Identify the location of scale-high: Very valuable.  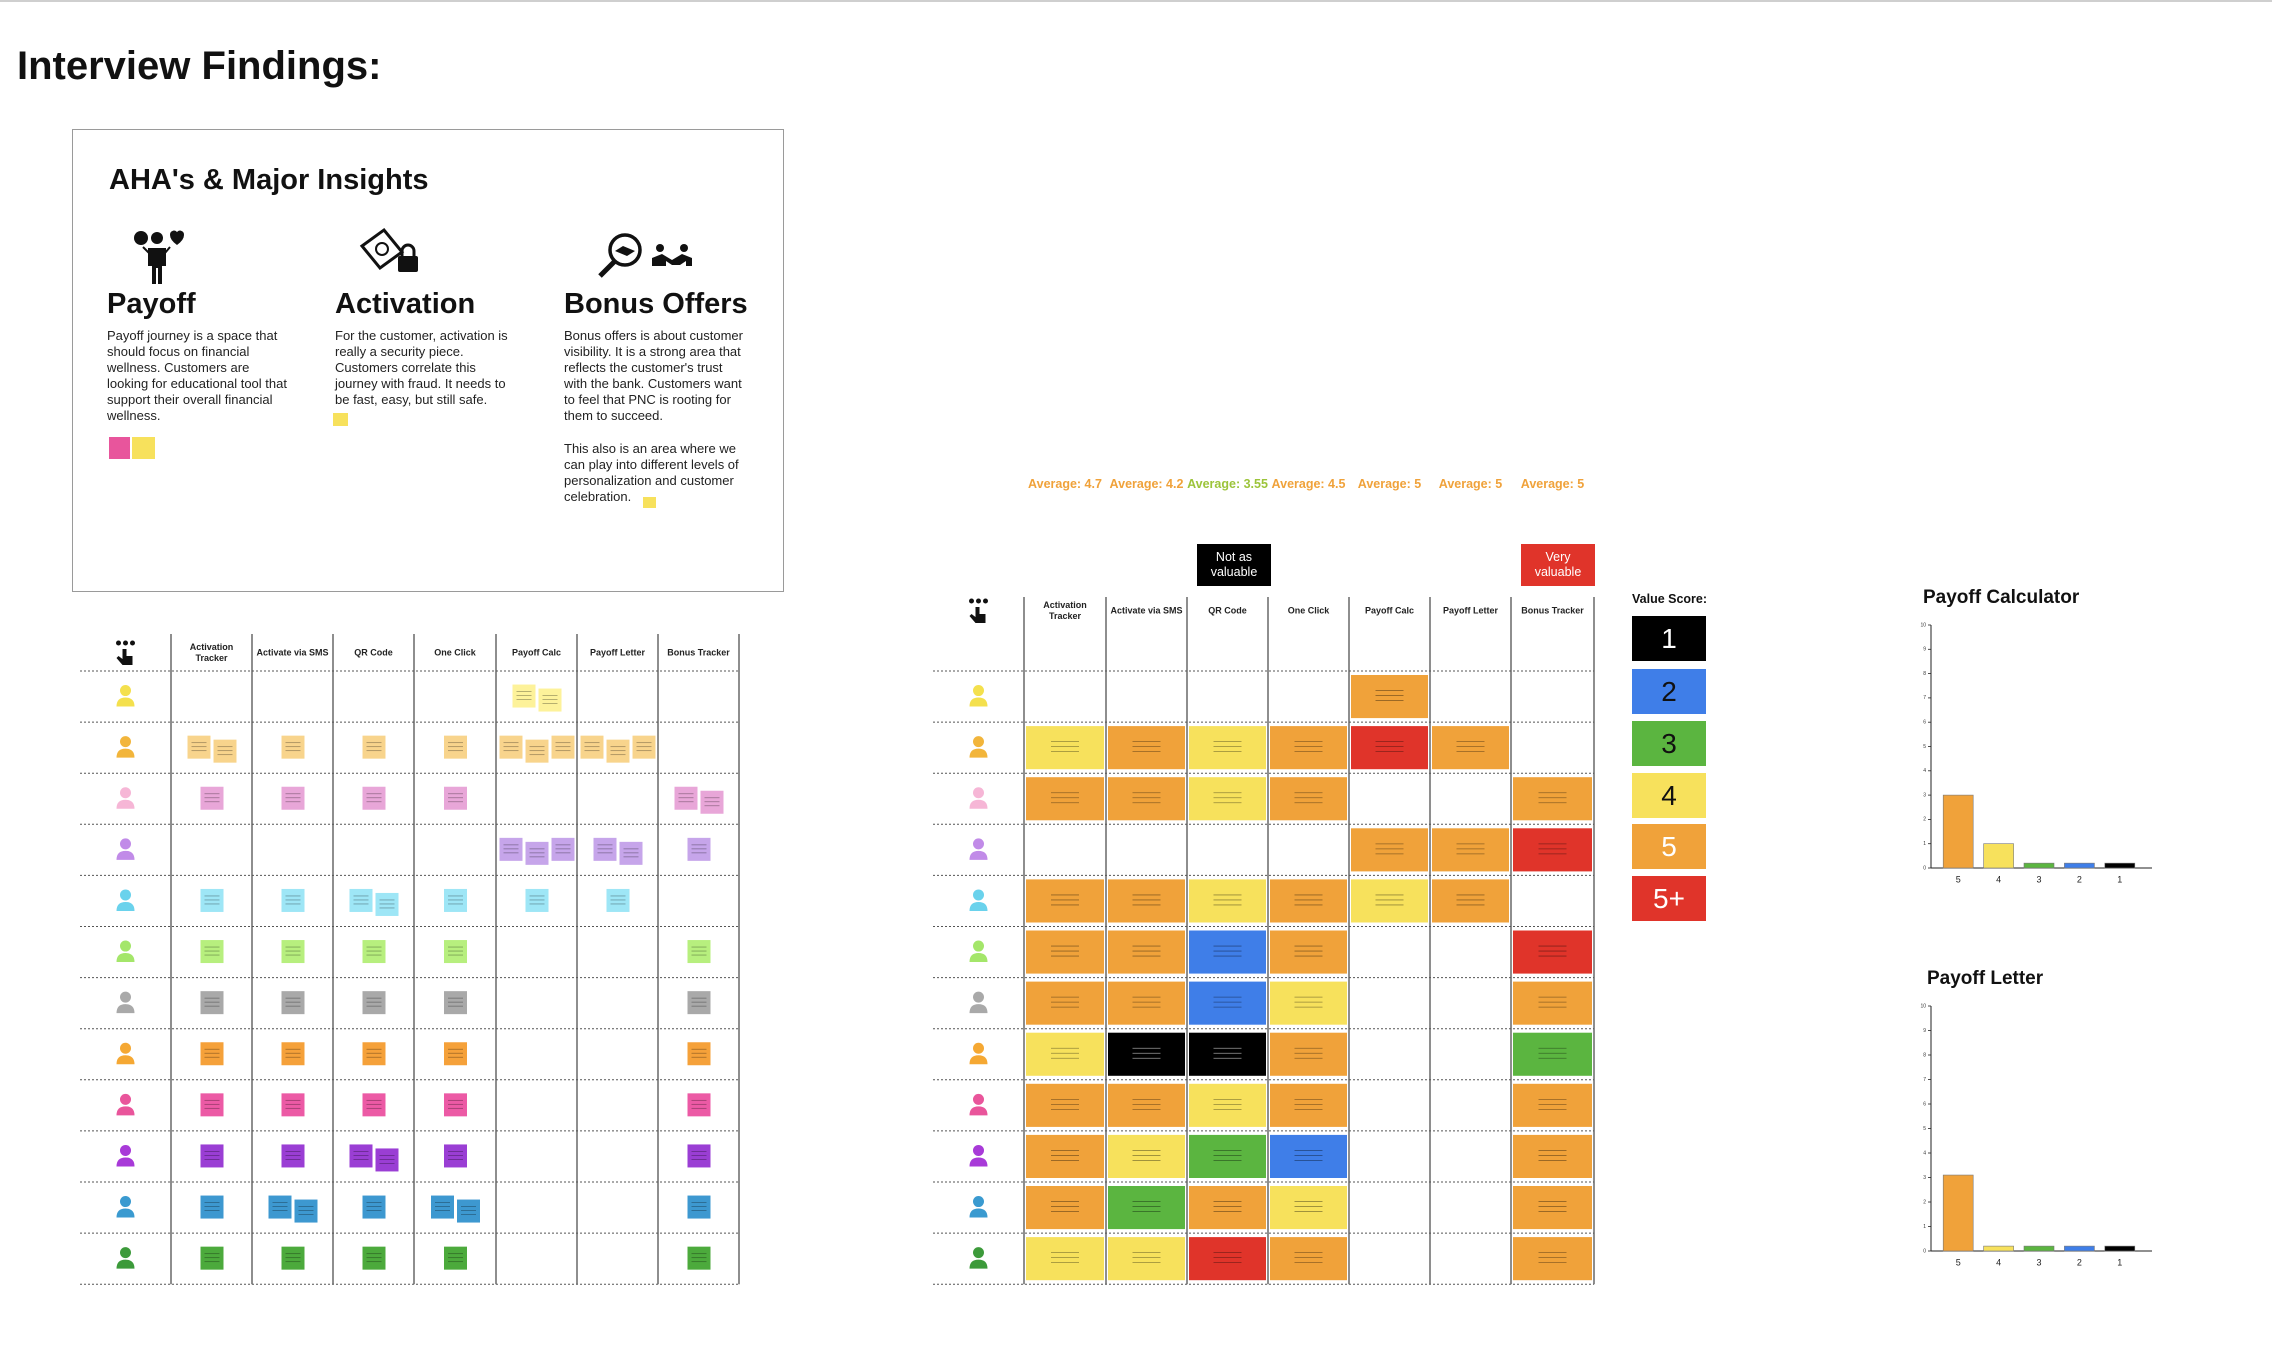
(1558, 565).